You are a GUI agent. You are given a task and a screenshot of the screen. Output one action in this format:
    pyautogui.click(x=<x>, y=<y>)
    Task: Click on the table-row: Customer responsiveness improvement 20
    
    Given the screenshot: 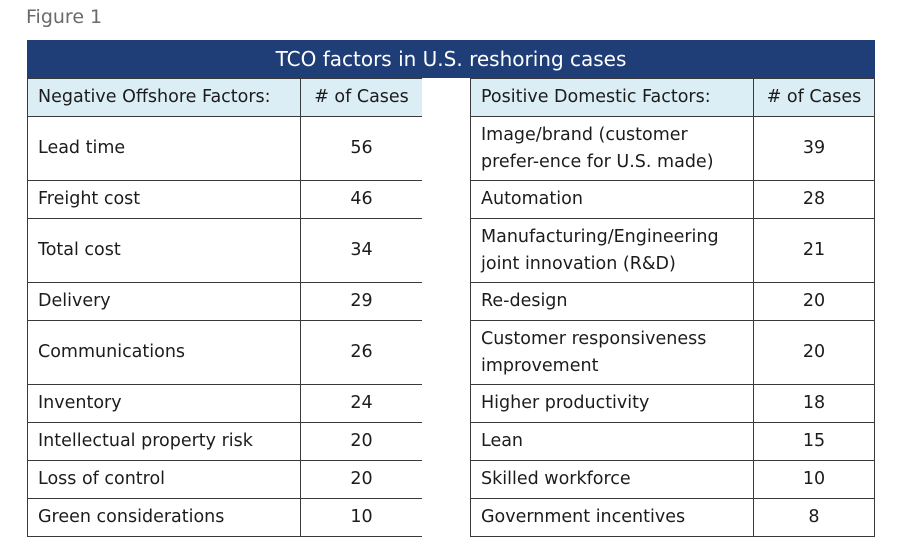 What is the action you would take?
    pyautogui.click(x=672, y=352)
    